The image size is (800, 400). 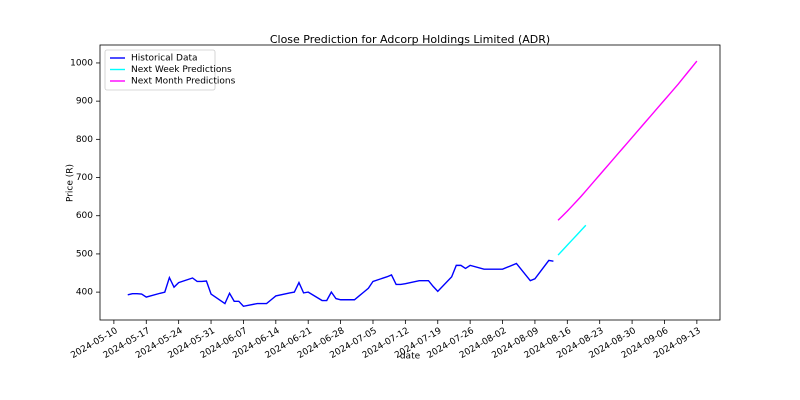 I want to click on y-tick-label: 600, so click(x=84, y=216).